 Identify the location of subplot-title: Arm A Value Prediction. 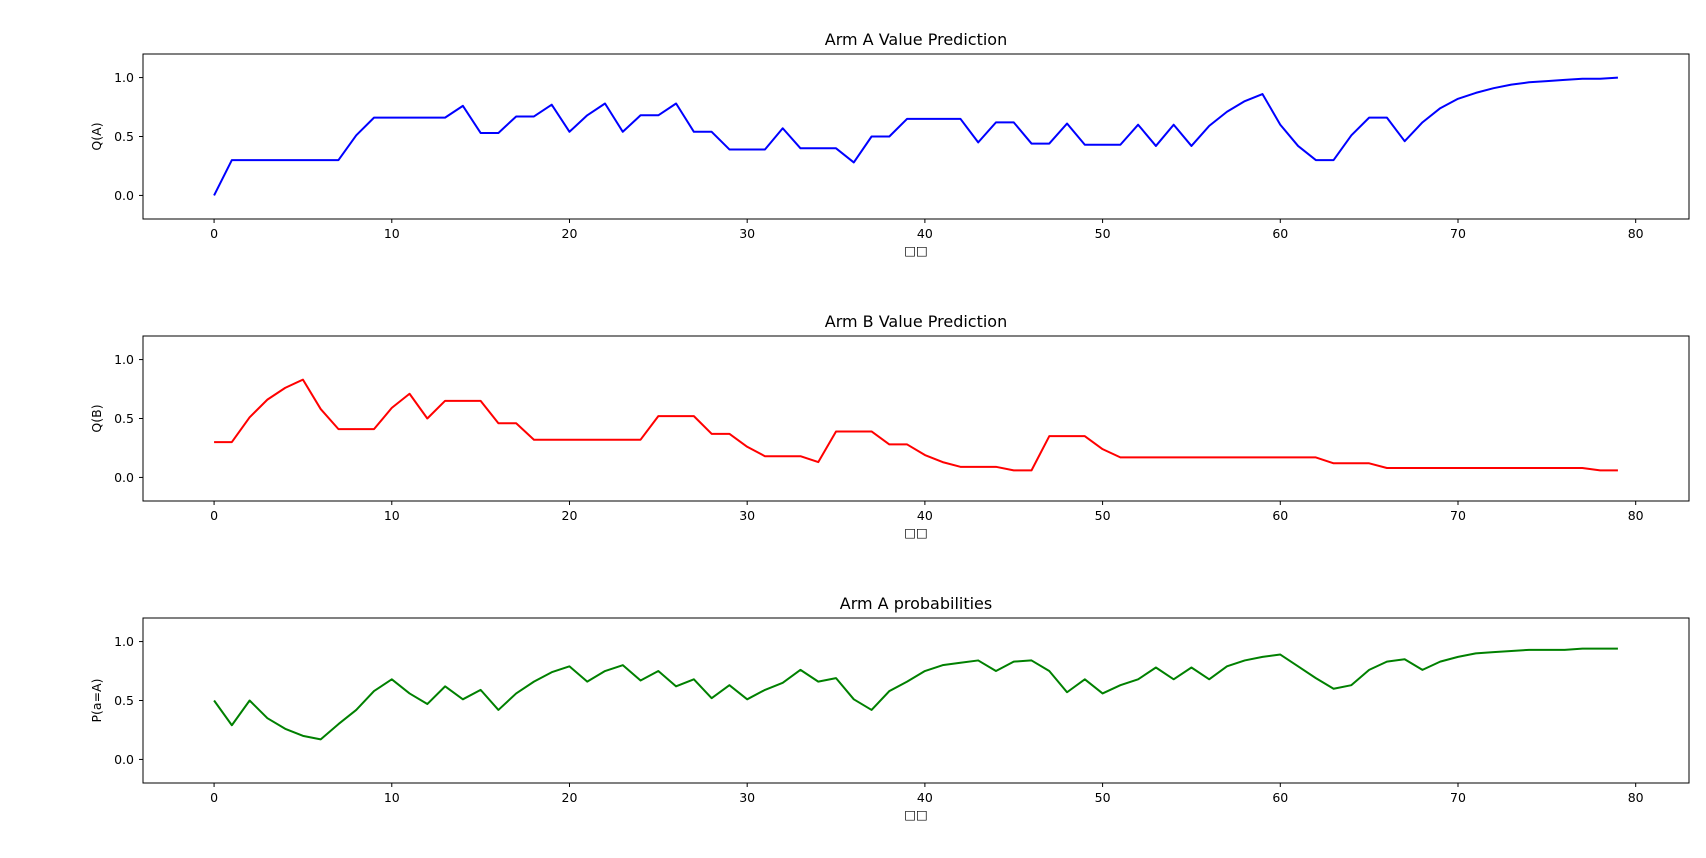
(916, 39).